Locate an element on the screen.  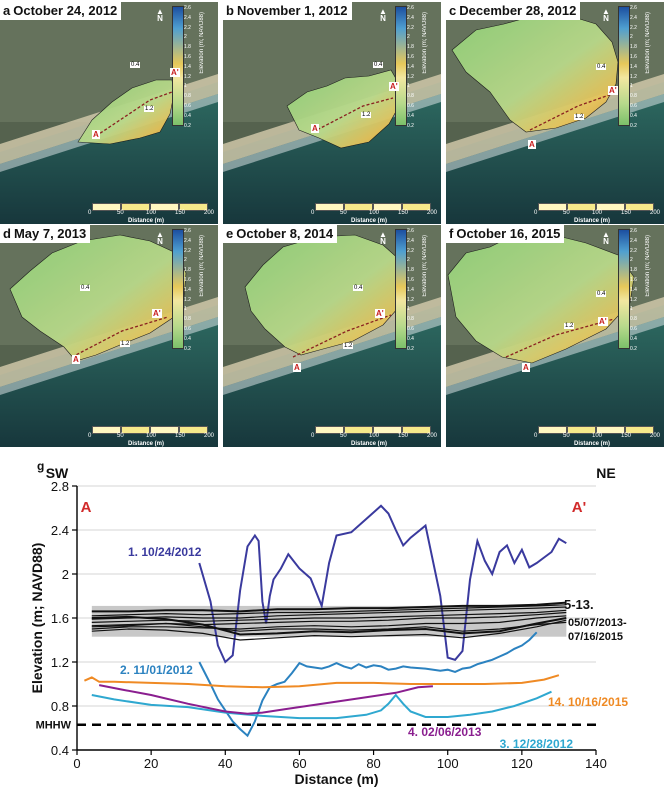
panel-title: e October 8, 2014 is located at coordinates (280, 234).